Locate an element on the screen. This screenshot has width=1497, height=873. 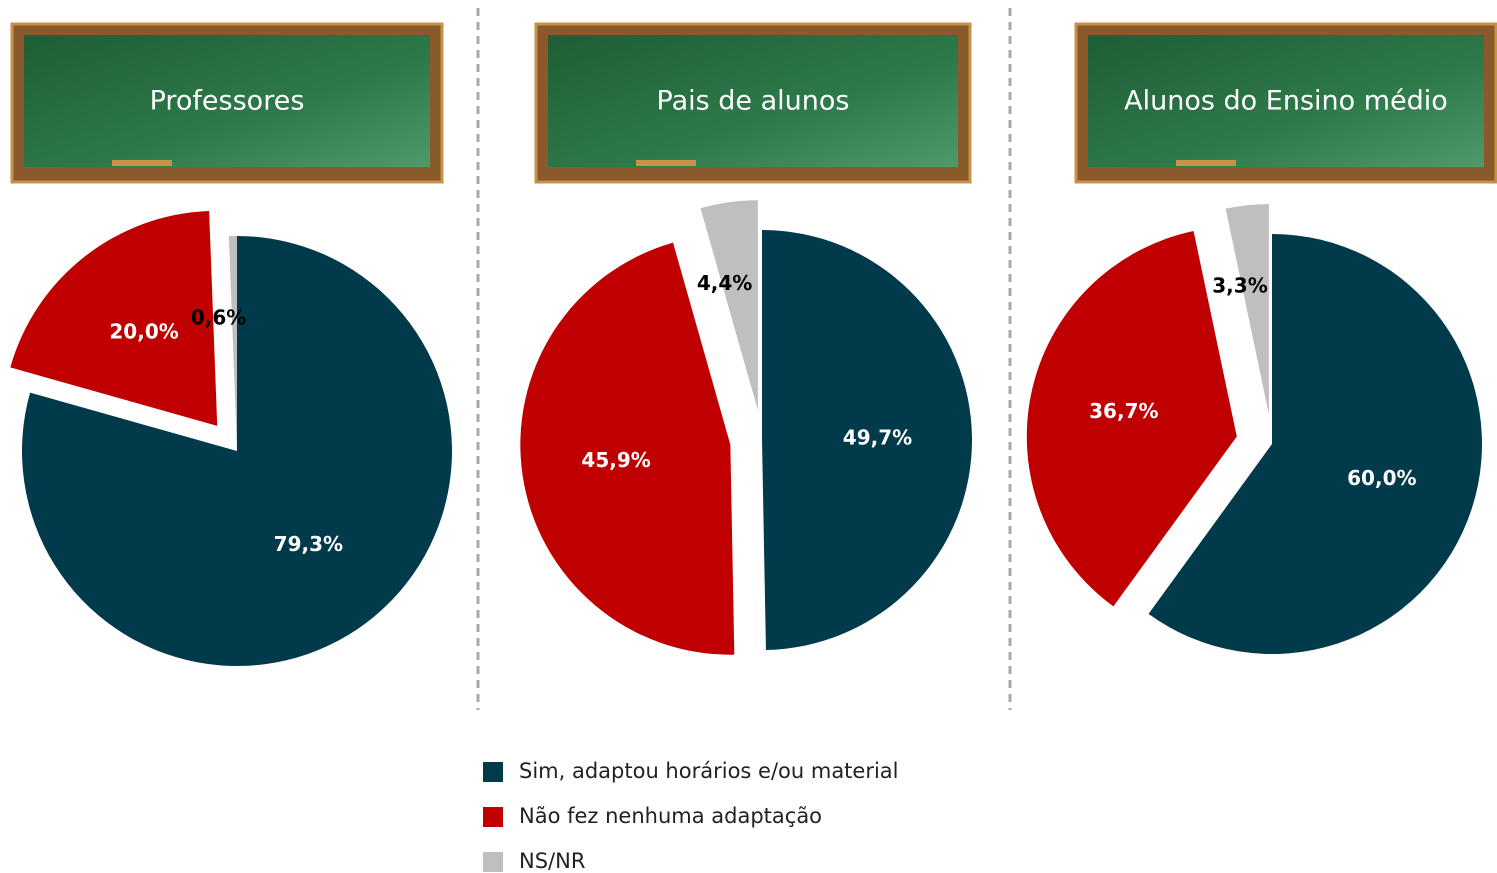
value-label: 20,0% is located at coordinates (143, 331).